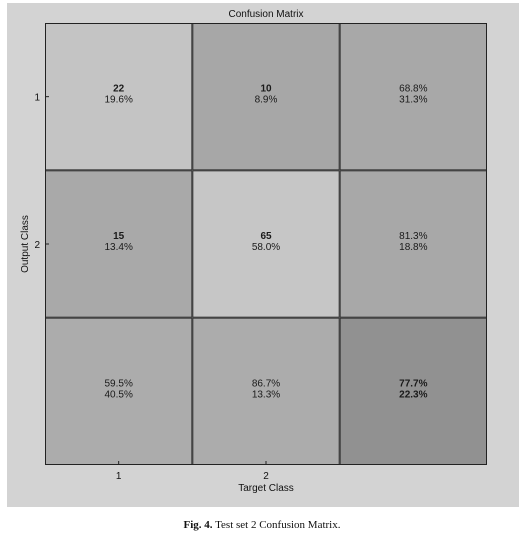 Image resolution: width=524 pixels, height=536 pixels. What do you see at coordinates (266, 236) in the screenshot?
I see `cell-count-label: 65` at bounding box center [266, 236].